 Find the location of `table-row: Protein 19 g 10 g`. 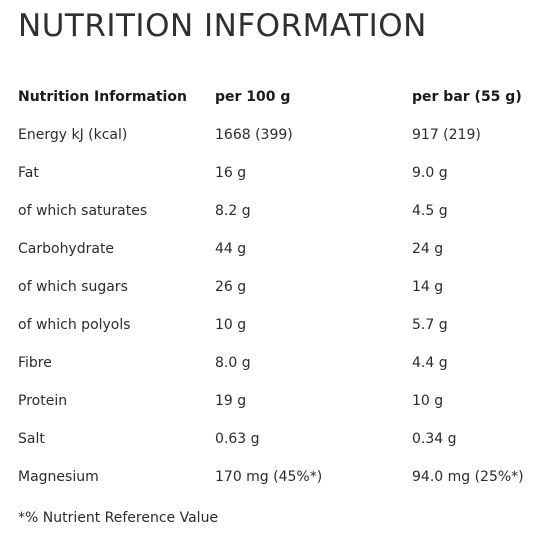

table-row: Protein 19 g 10 g is located at coordinates (280, 401).